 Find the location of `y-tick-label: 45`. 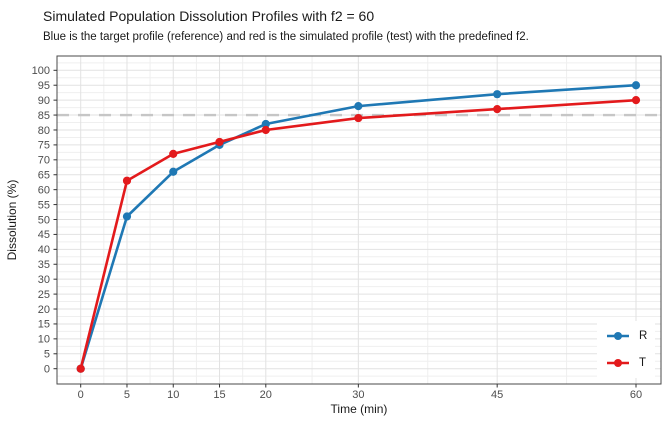

y-tick-label: 45 is located at coordinates (44, 235).